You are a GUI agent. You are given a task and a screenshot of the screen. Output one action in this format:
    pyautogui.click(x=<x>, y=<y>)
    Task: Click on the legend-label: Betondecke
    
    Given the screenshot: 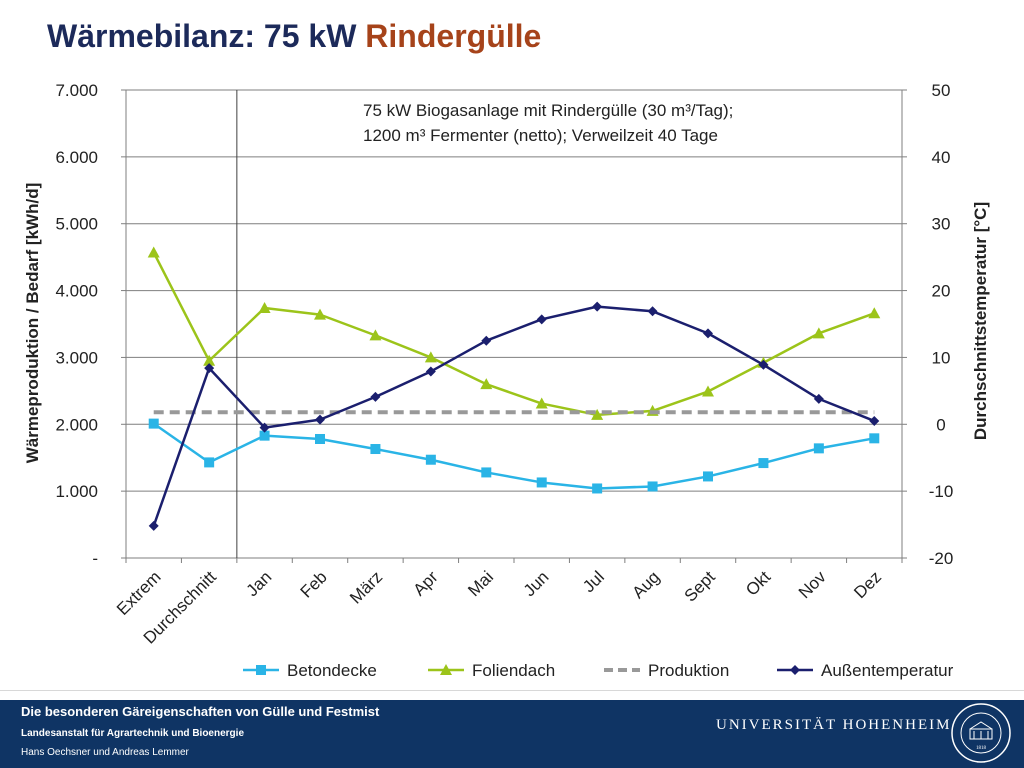 What is the action you would take?
    pyautogui.click(x=332, y=670)
    